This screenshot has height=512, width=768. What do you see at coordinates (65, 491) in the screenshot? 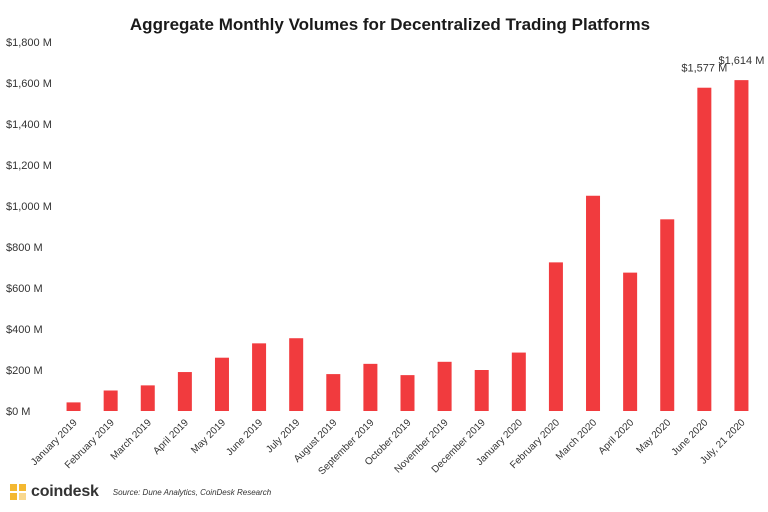
I see `brand-name: coindesk` at bounding box center [65, 491].